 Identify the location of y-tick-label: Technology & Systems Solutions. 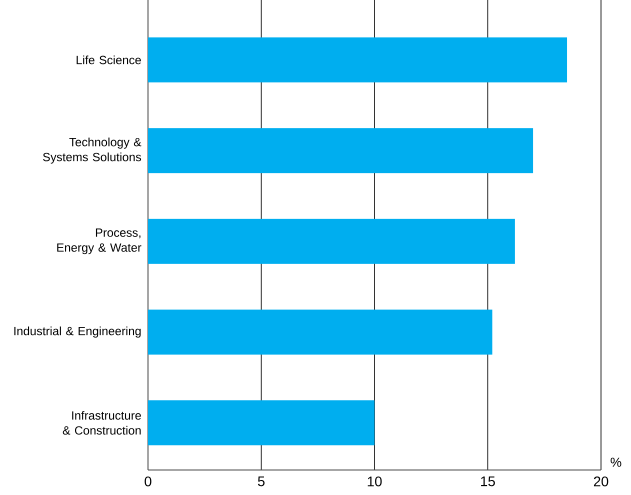
(92, 151).